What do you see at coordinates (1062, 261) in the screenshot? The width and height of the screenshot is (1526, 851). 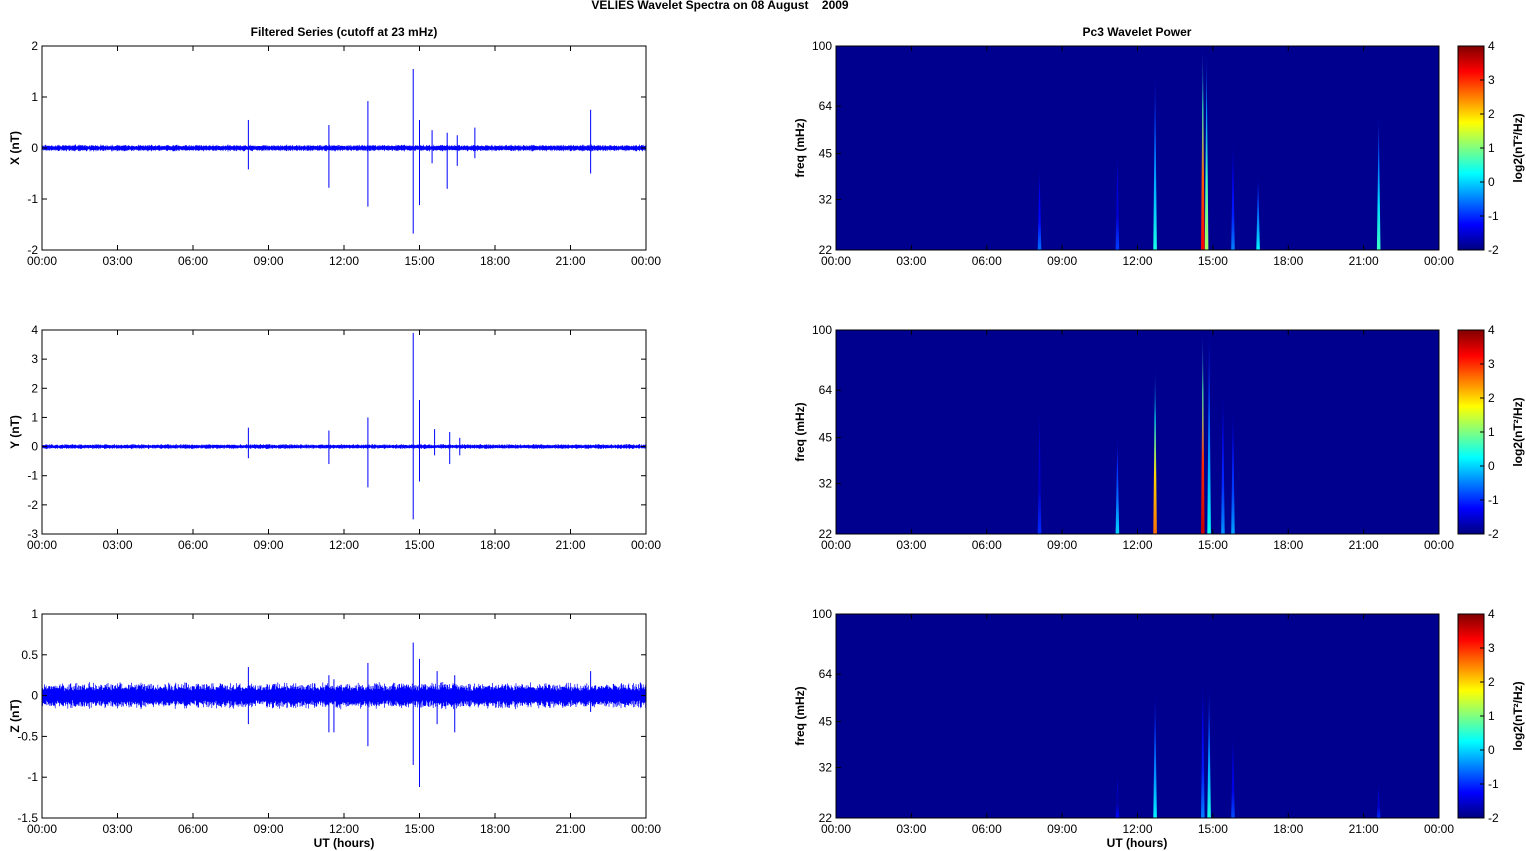 I see `wavelet-1-x-tick-label: 09:00` at bounding box center [1062, 261].